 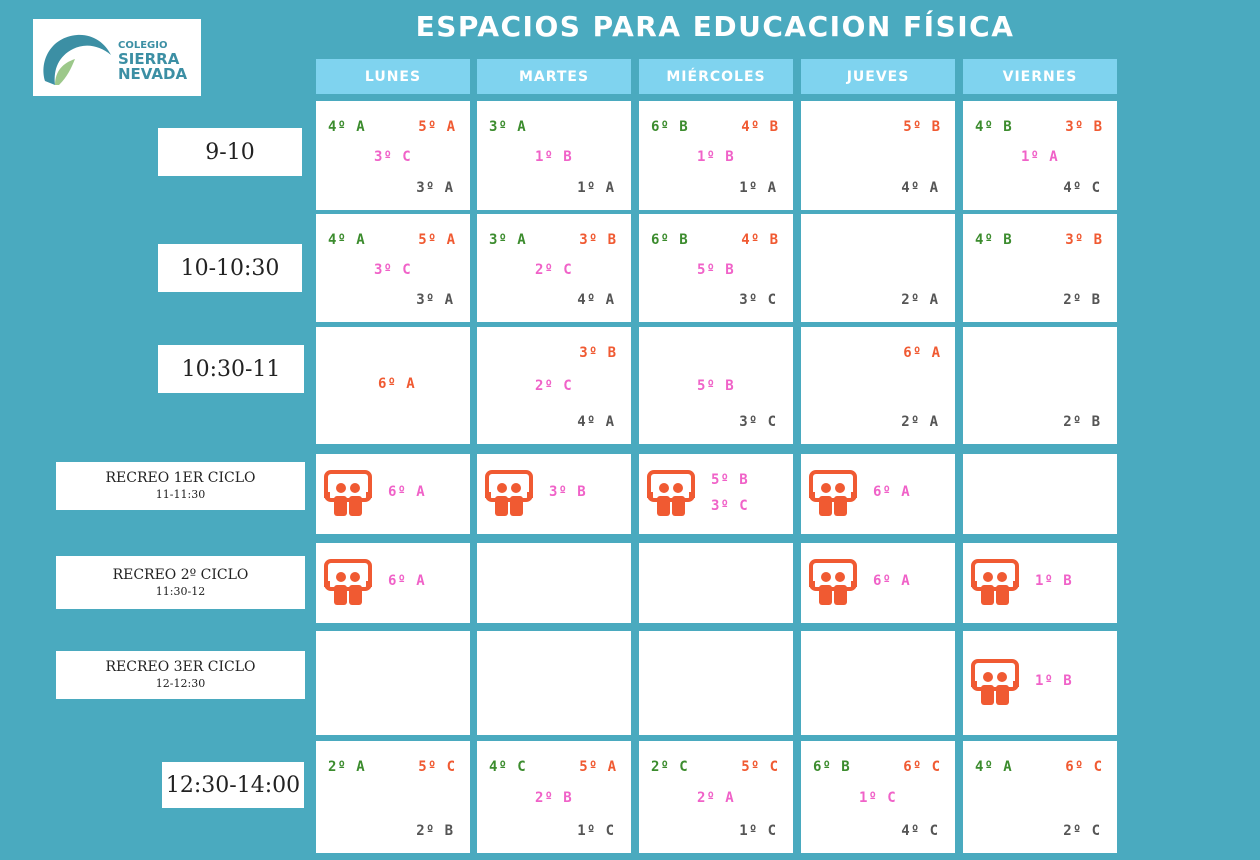 I want to click on page-title: ESPACIOS PARA EDUCACION FÍSICA, so click(x=715, y=26).